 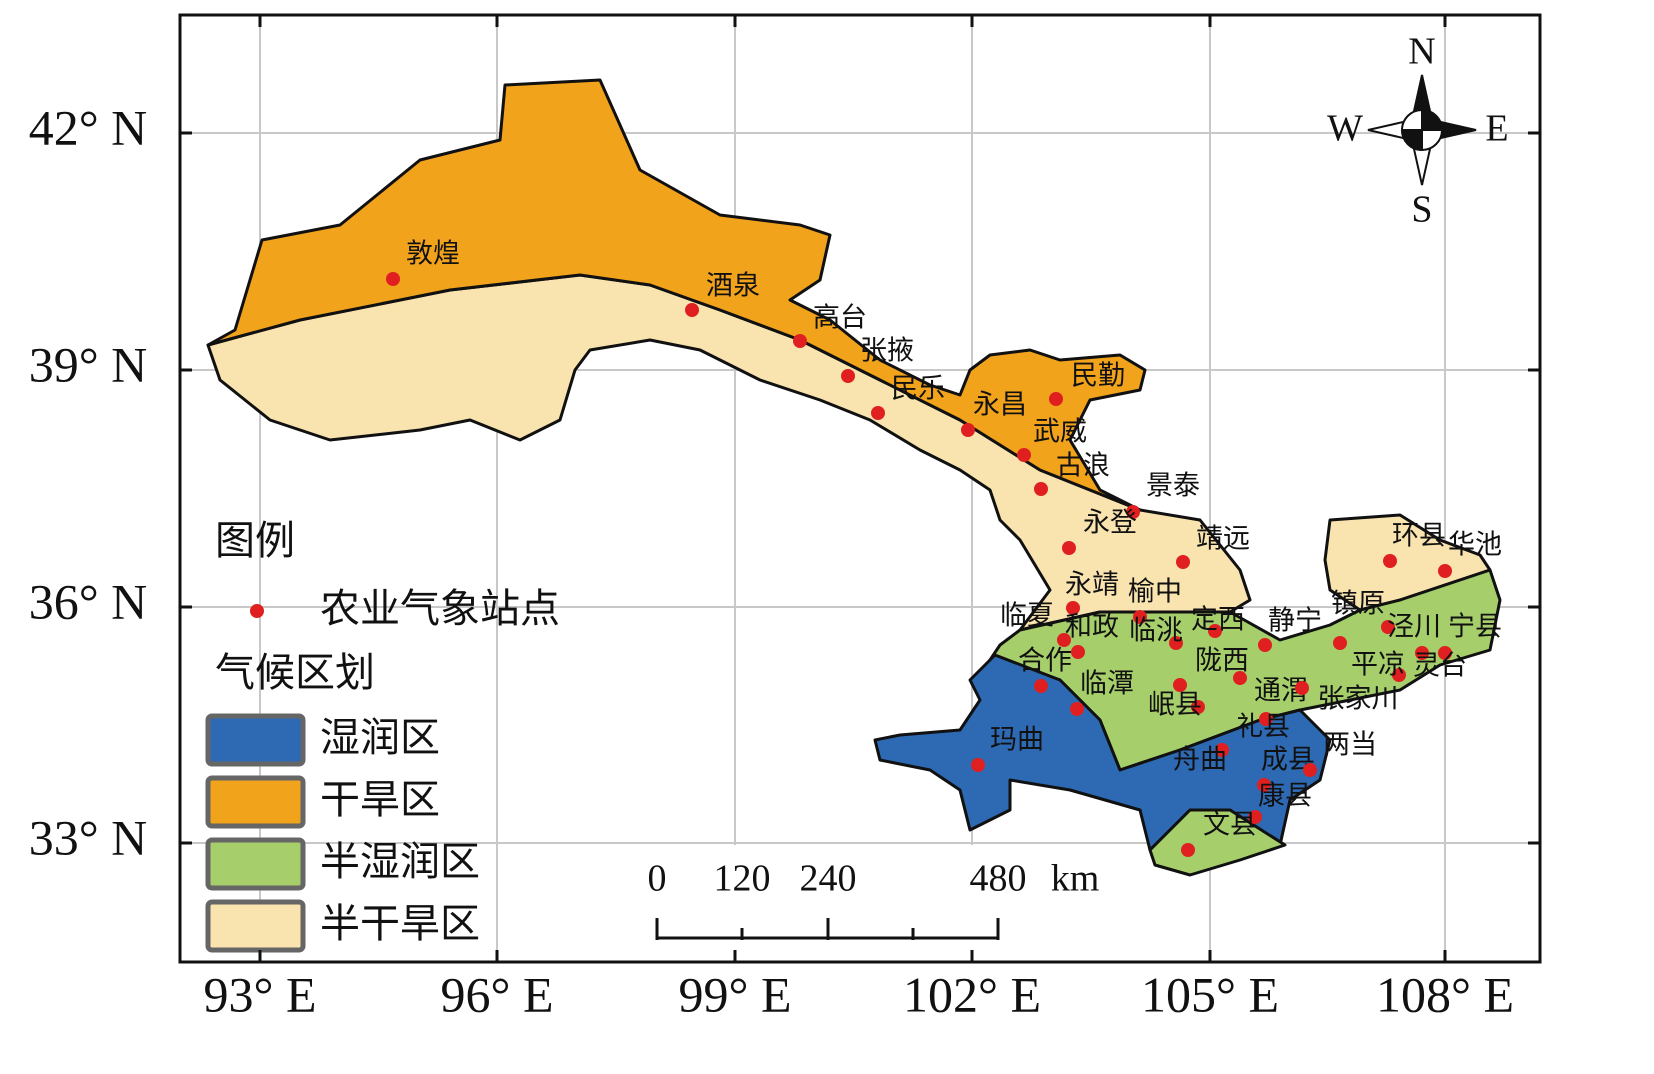 I want to click on legend-station-dot, so click(x=257, y=611).